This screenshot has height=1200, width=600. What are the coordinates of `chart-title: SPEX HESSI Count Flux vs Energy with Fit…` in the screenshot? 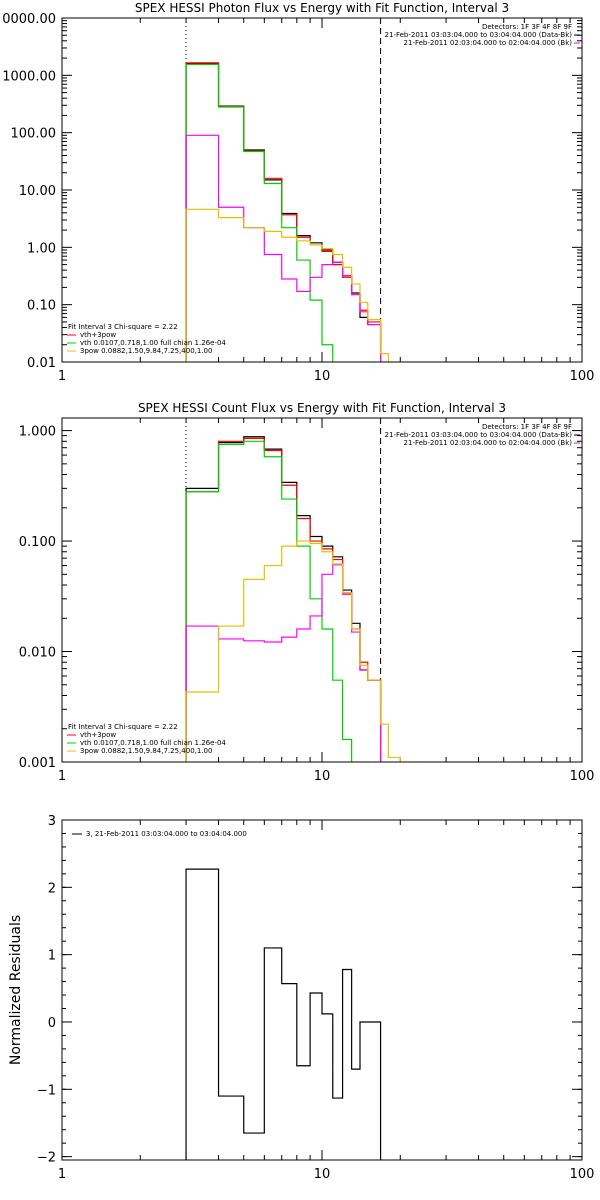 It's located at (322, 408).